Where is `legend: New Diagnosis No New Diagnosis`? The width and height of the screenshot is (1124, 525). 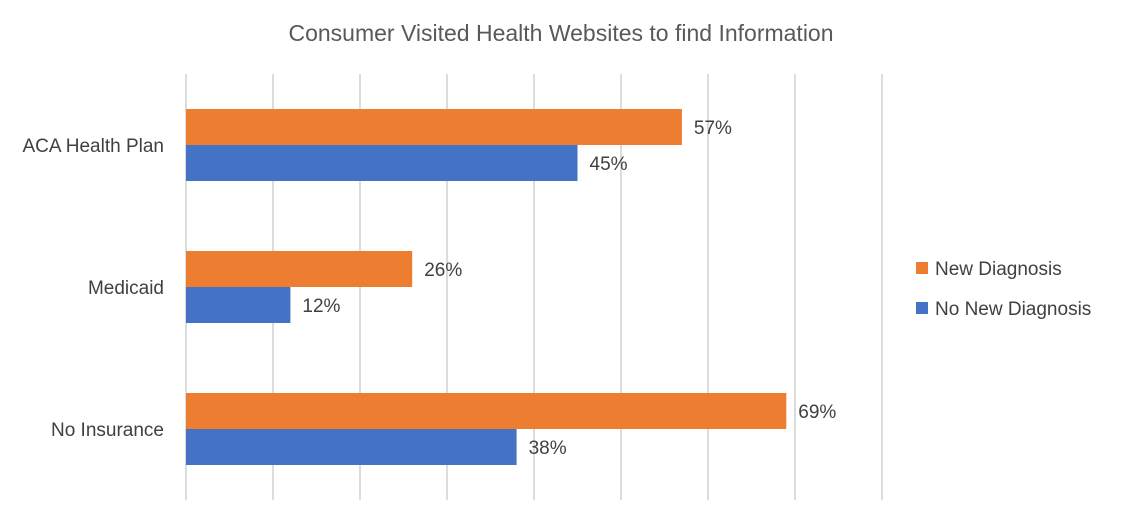 legend: New Diagnosis No New Diagnosis is located at coordinates (1003, 289).